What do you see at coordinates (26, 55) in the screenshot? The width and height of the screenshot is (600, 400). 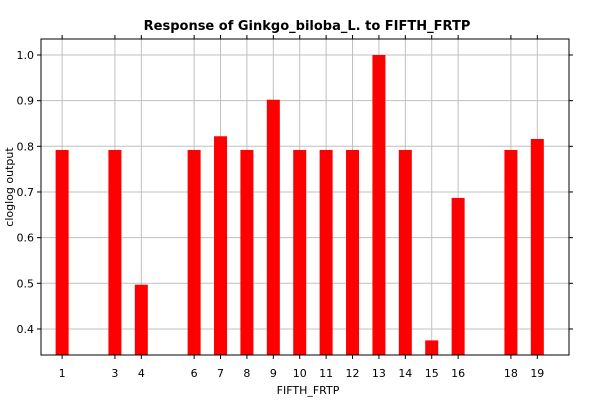 I see `y-tick-label: 1.0` at bounding box center [26, 55].